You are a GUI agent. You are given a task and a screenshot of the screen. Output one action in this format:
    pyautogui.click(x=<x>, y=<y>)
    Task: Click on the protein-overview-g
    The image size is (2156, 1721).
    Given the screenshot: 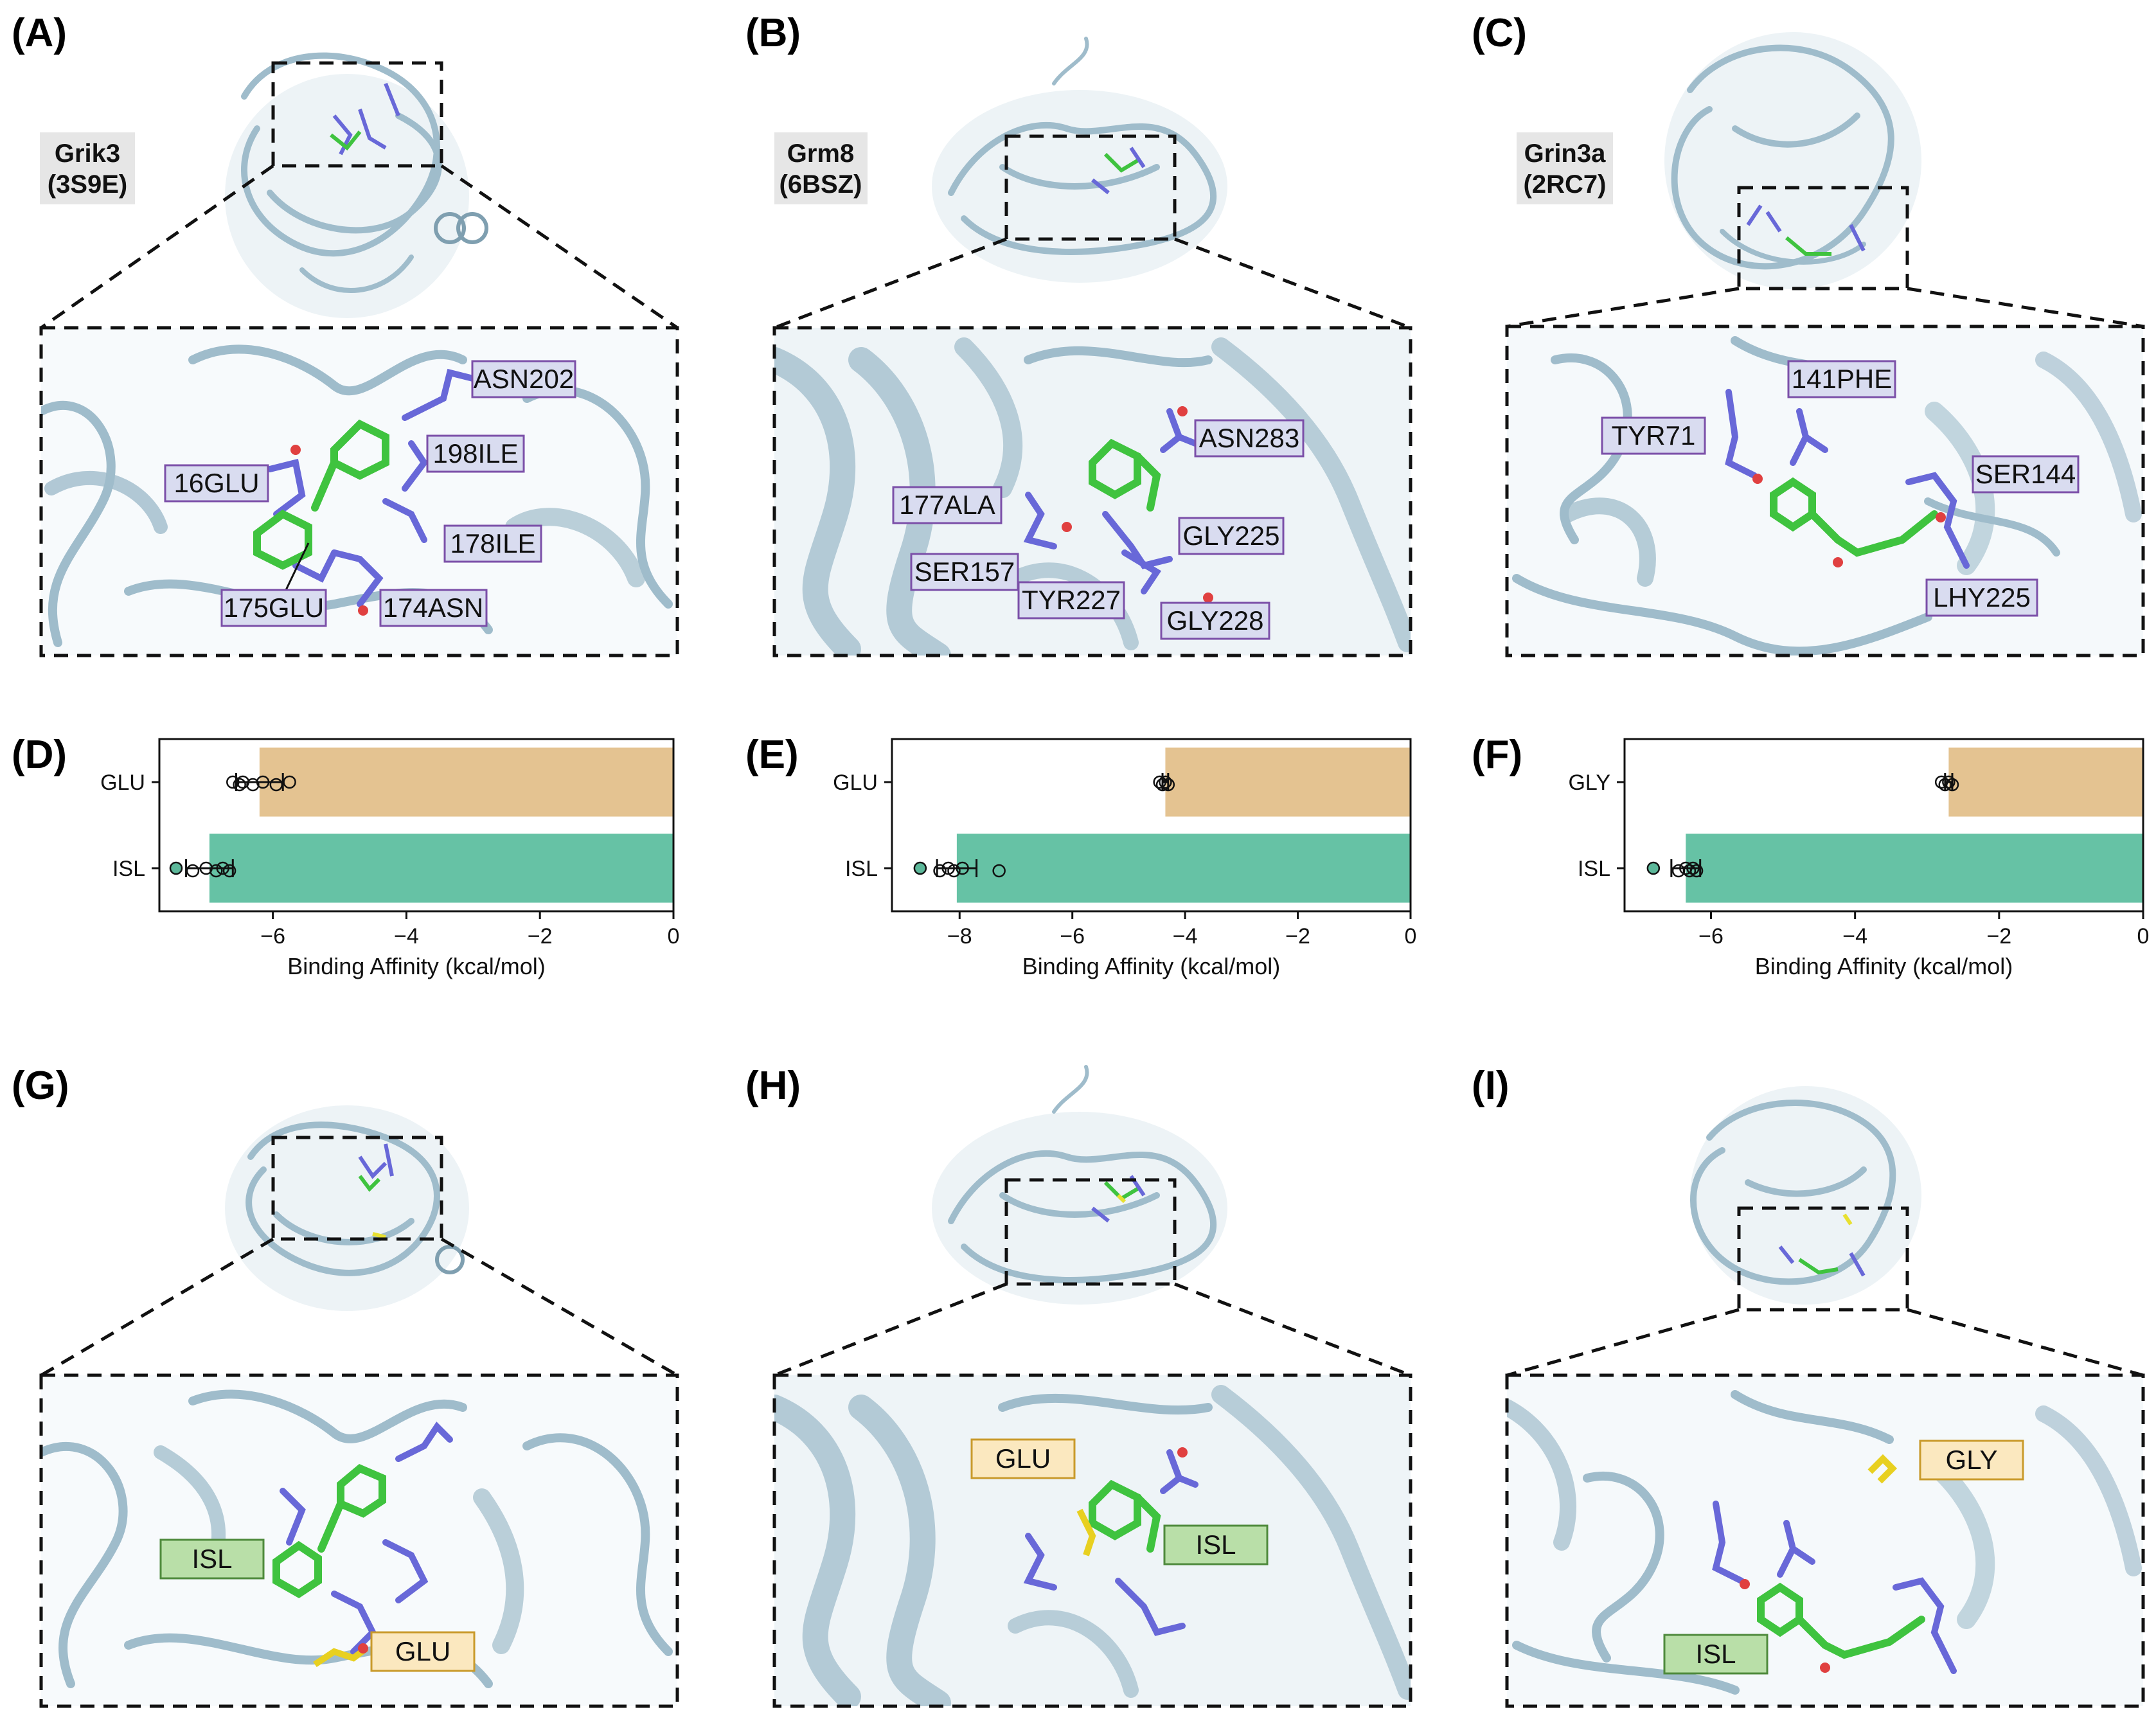 What is the action you would take?
    pyautogui.click(x=347, y=1208)
    